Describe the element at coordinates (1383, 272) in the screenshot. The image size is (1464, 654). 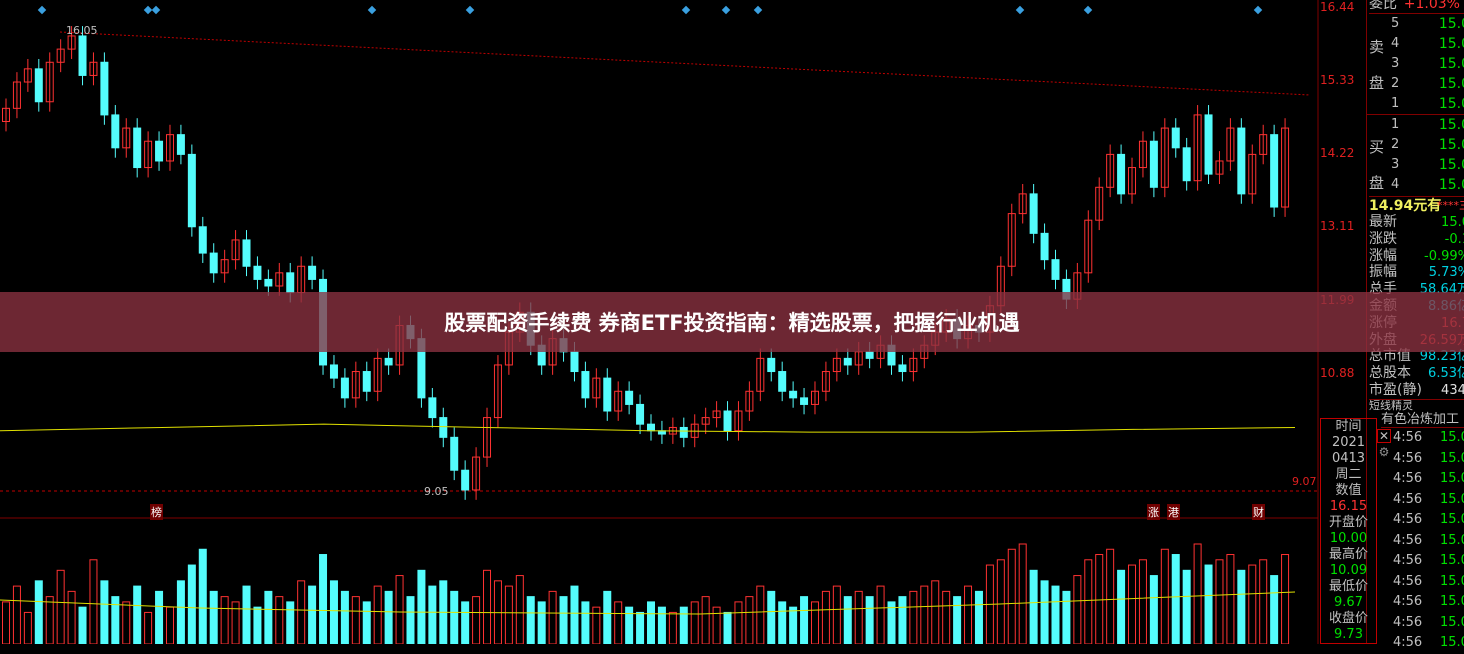
I see `quote-label: 振幅` at that location.